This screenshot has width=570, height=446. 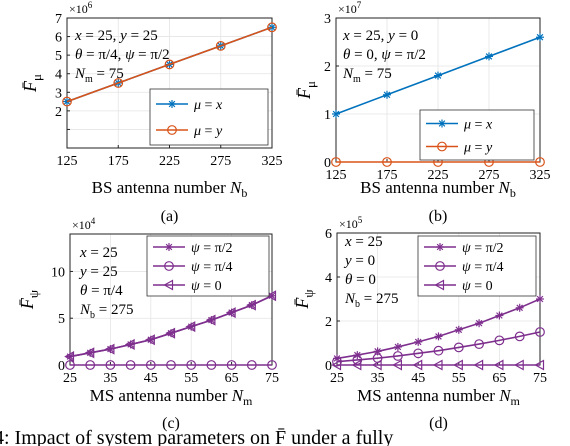 What do you see at coordinates (478, 125) in the screenshot?
I see `legend-entry: μ = x` at bounding box center [478, 125].